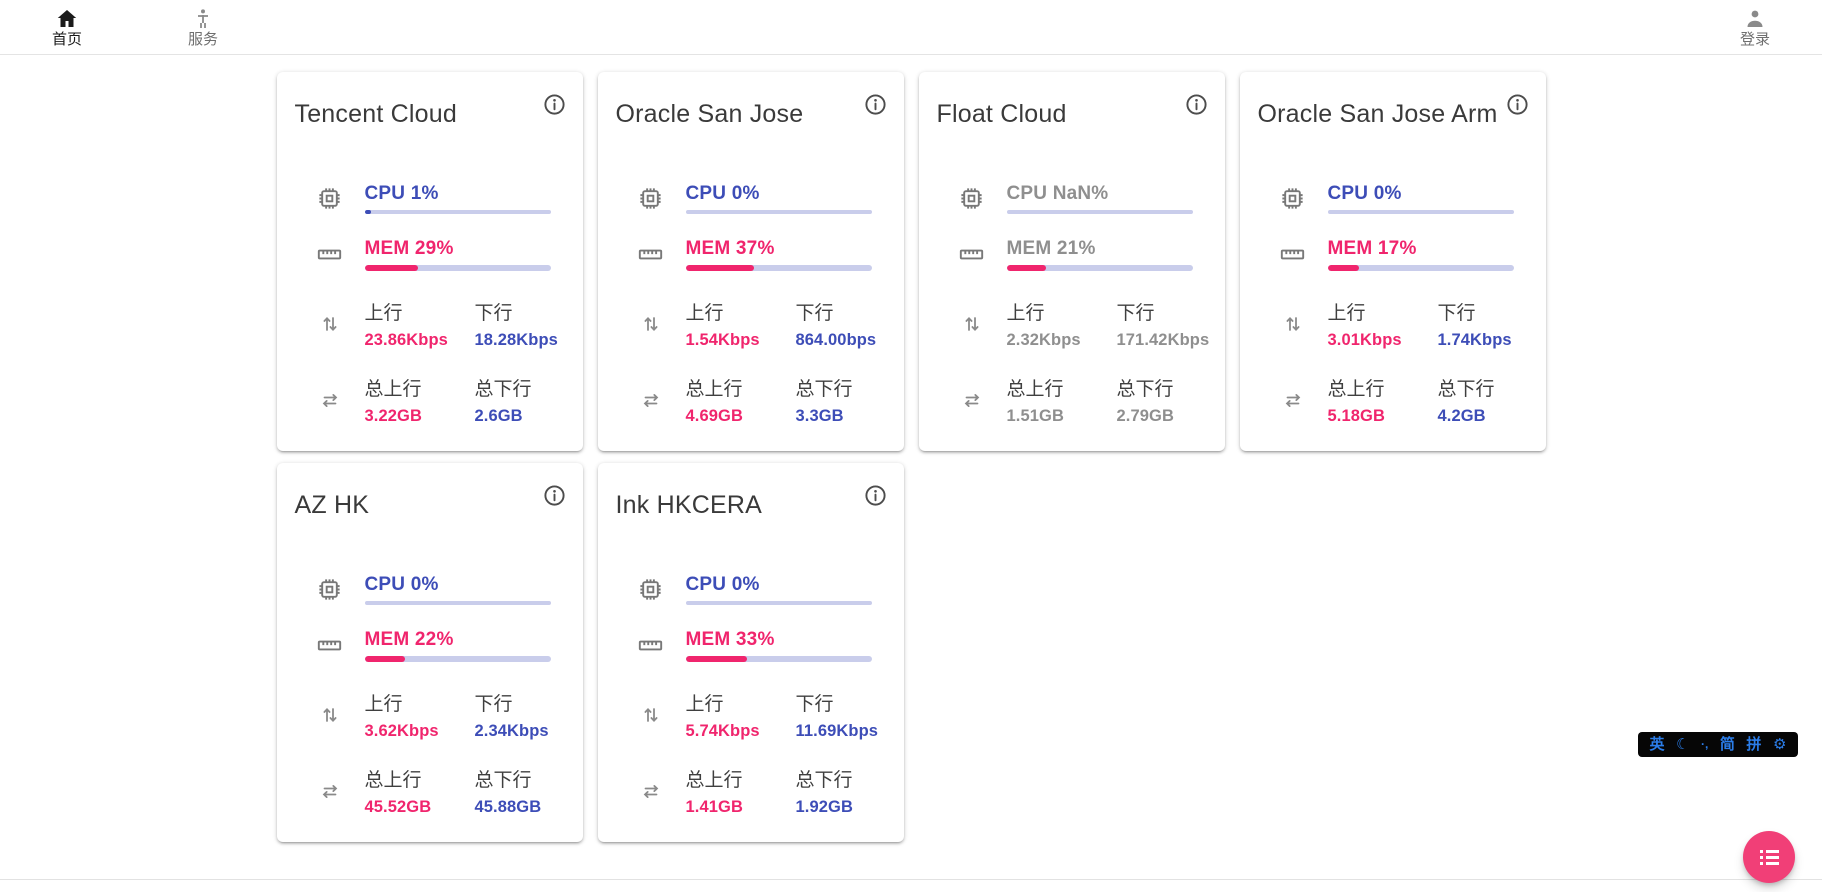  I want to click on ime-simplified: 简, so click(1727, 744).